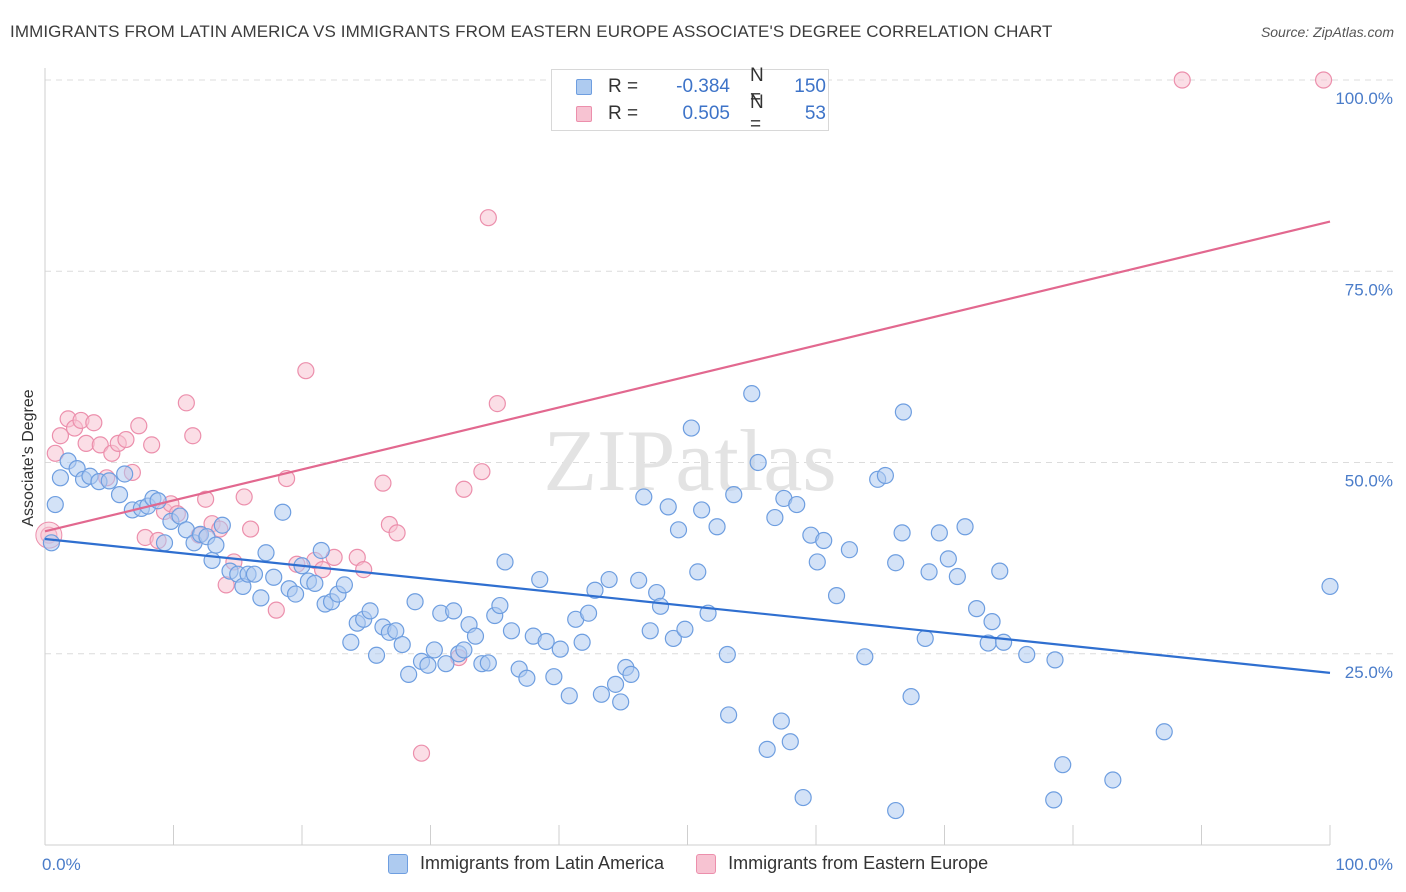 The image size is (1406, 892). Describe the element at coordinates (1369, 481) in the screenshot. I see `y-tick-label: 50.0%` at that location.